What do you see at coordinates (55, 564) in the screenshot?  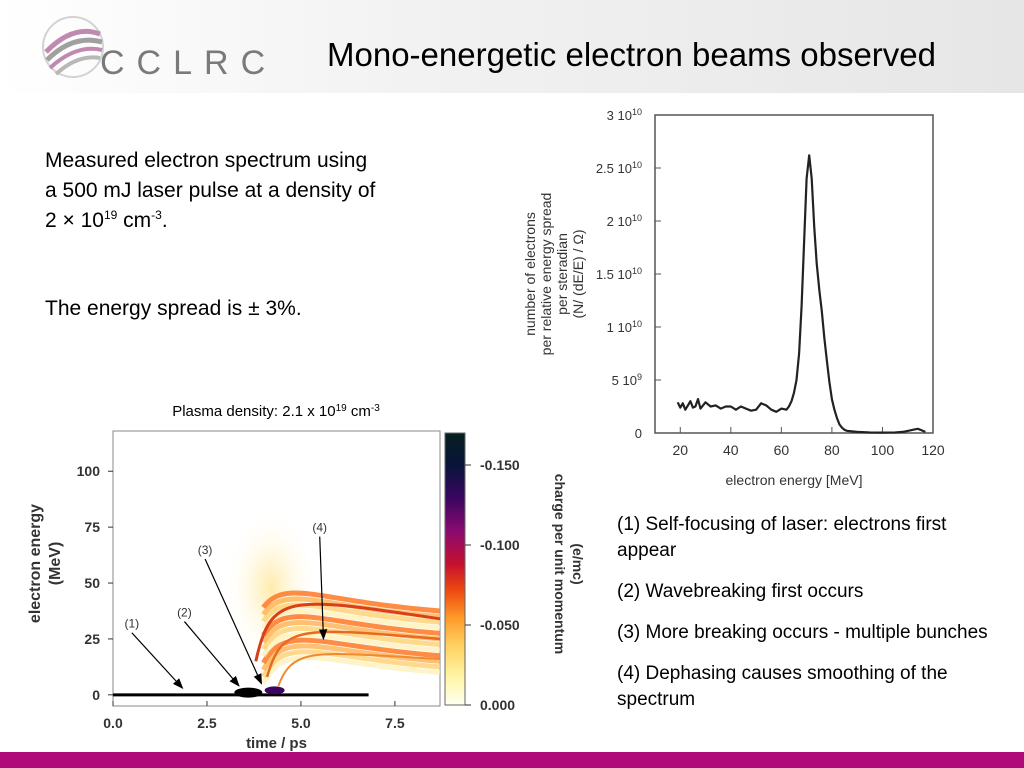 I see `heatmap-y-axis-label-line: (MeV)` at bounding box center [55, 564].